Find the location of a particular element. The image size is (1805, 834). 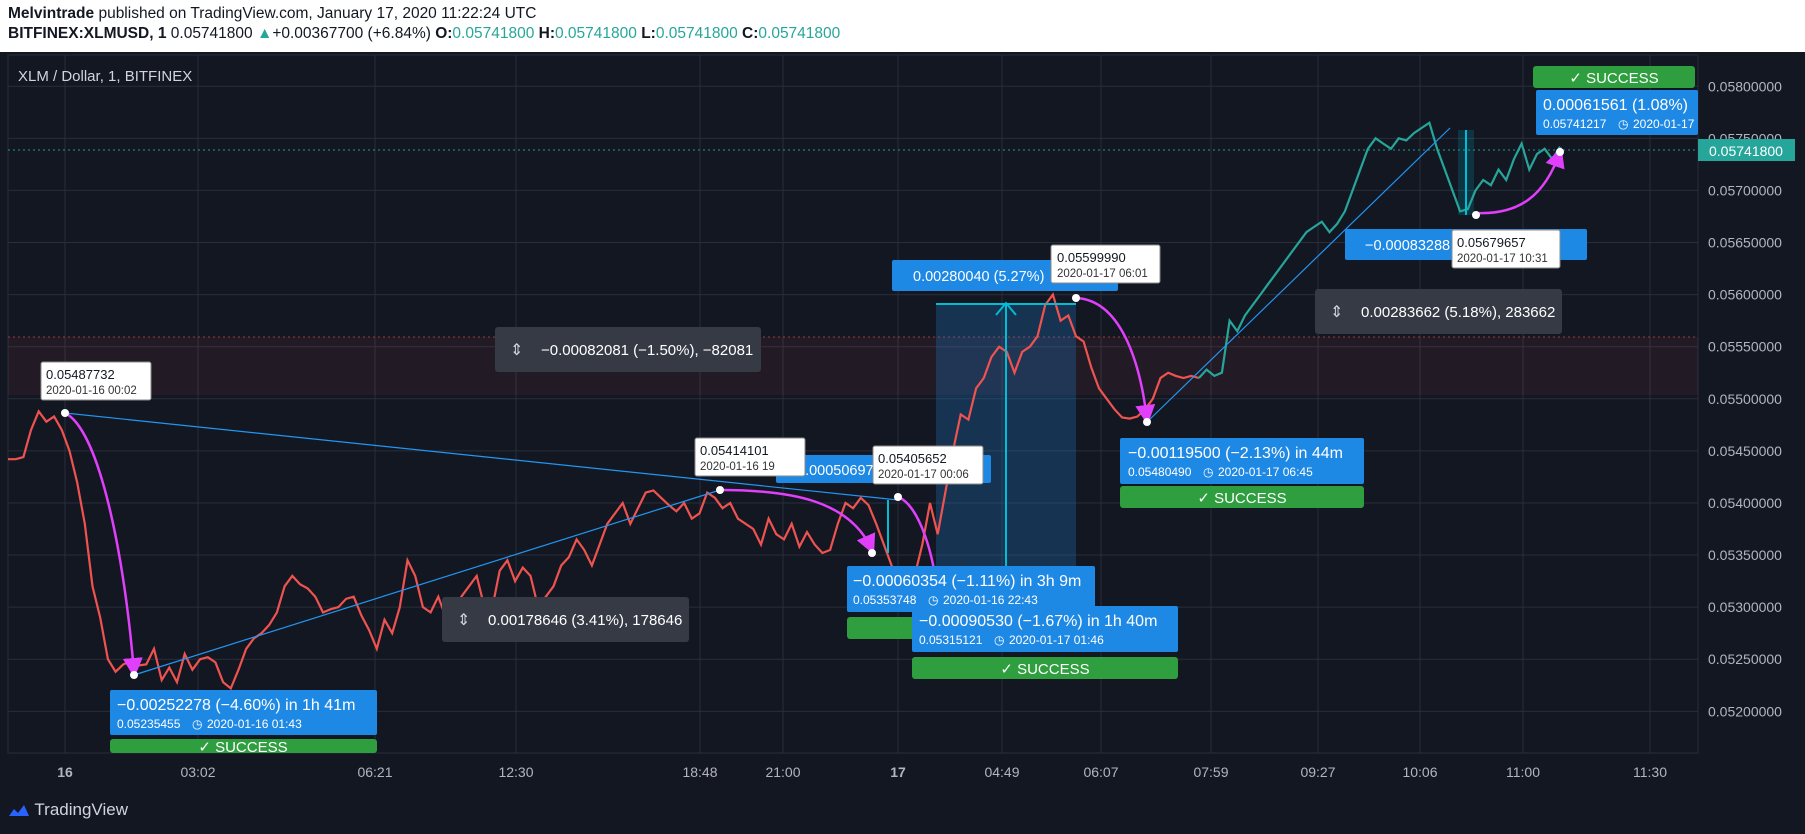

price-label-value: 0.05405652 is located at coordinates (912, 458).